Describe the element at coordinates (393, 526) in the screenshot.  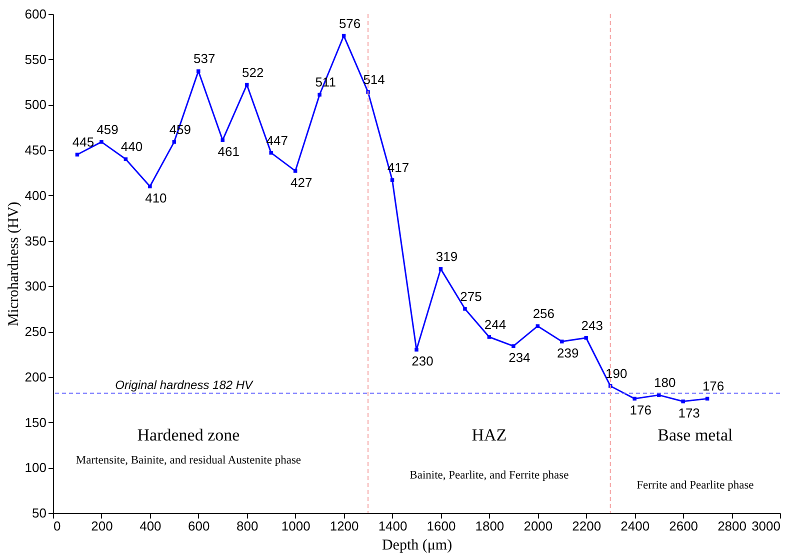
I see `x-tick-label: 1400` at that location.